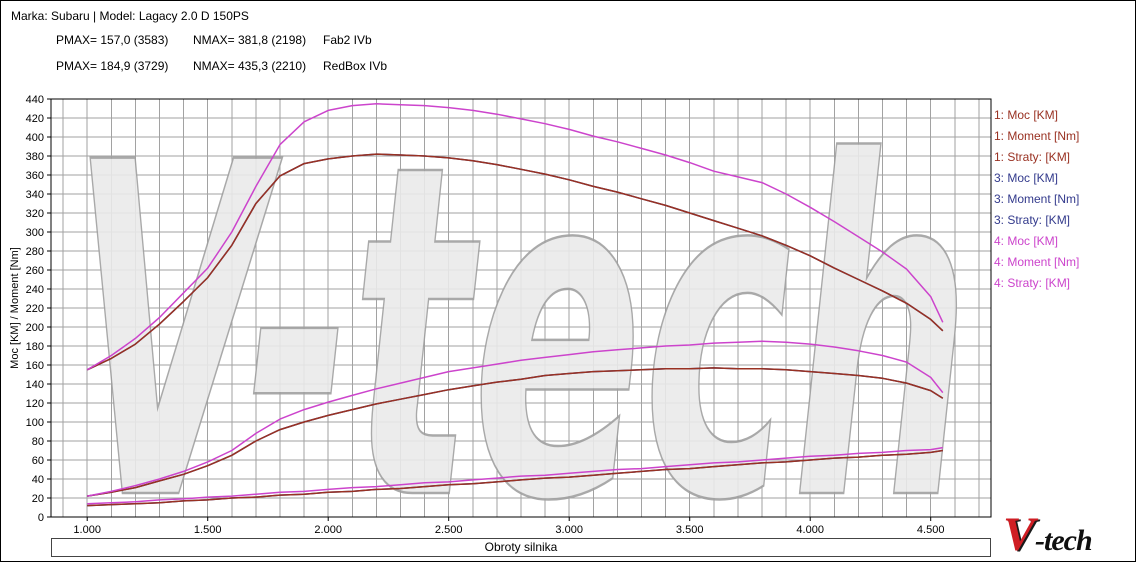 This screenshot has width=1136, height=562. What do you see at coordinates (35, 328) in the screenshot?
I see `y-tick-label: 200` at bounding box center [35, 328].